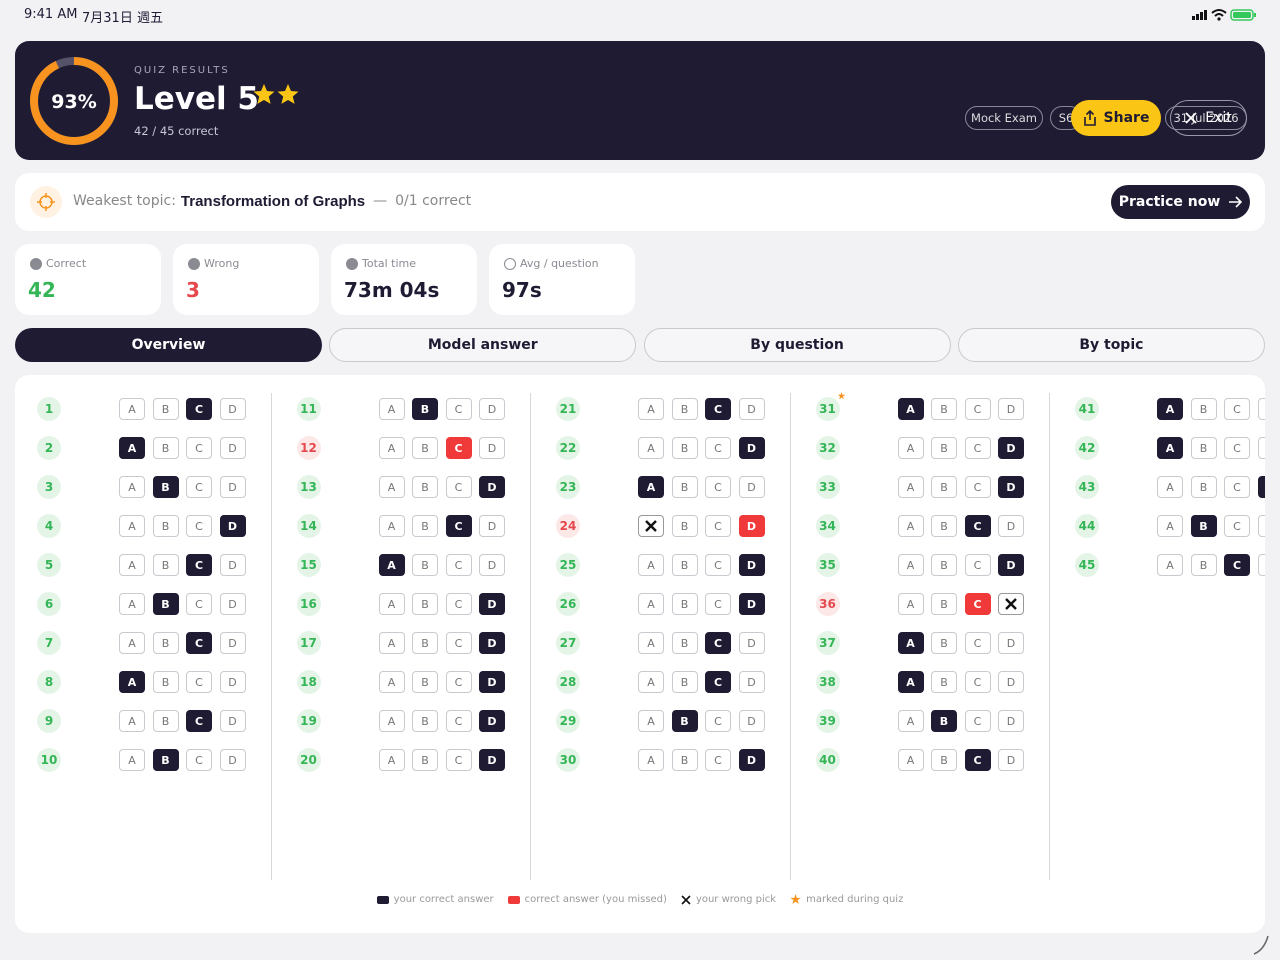 The height and width of the screenshot is (960, 1280). I want to click on legend-item: correct answer (you missed), so click(587, 899).